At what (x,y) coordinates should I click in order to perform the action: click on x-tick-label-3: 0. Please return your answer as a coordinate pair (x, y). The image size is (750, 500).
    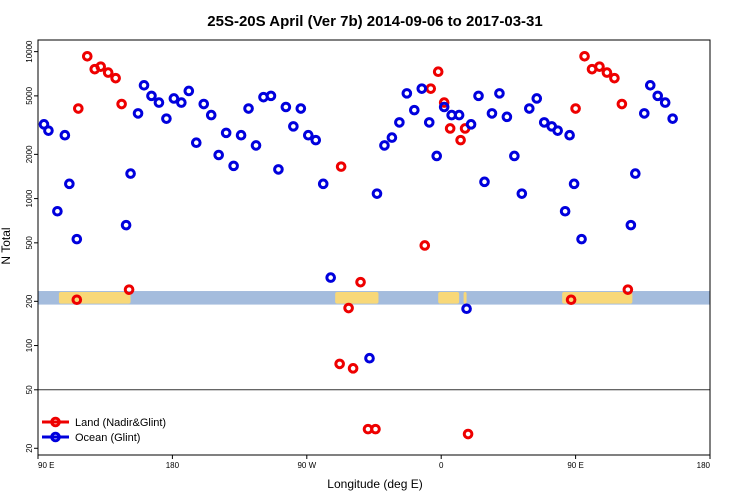
    Looking at the image, I should click on (441, 465).